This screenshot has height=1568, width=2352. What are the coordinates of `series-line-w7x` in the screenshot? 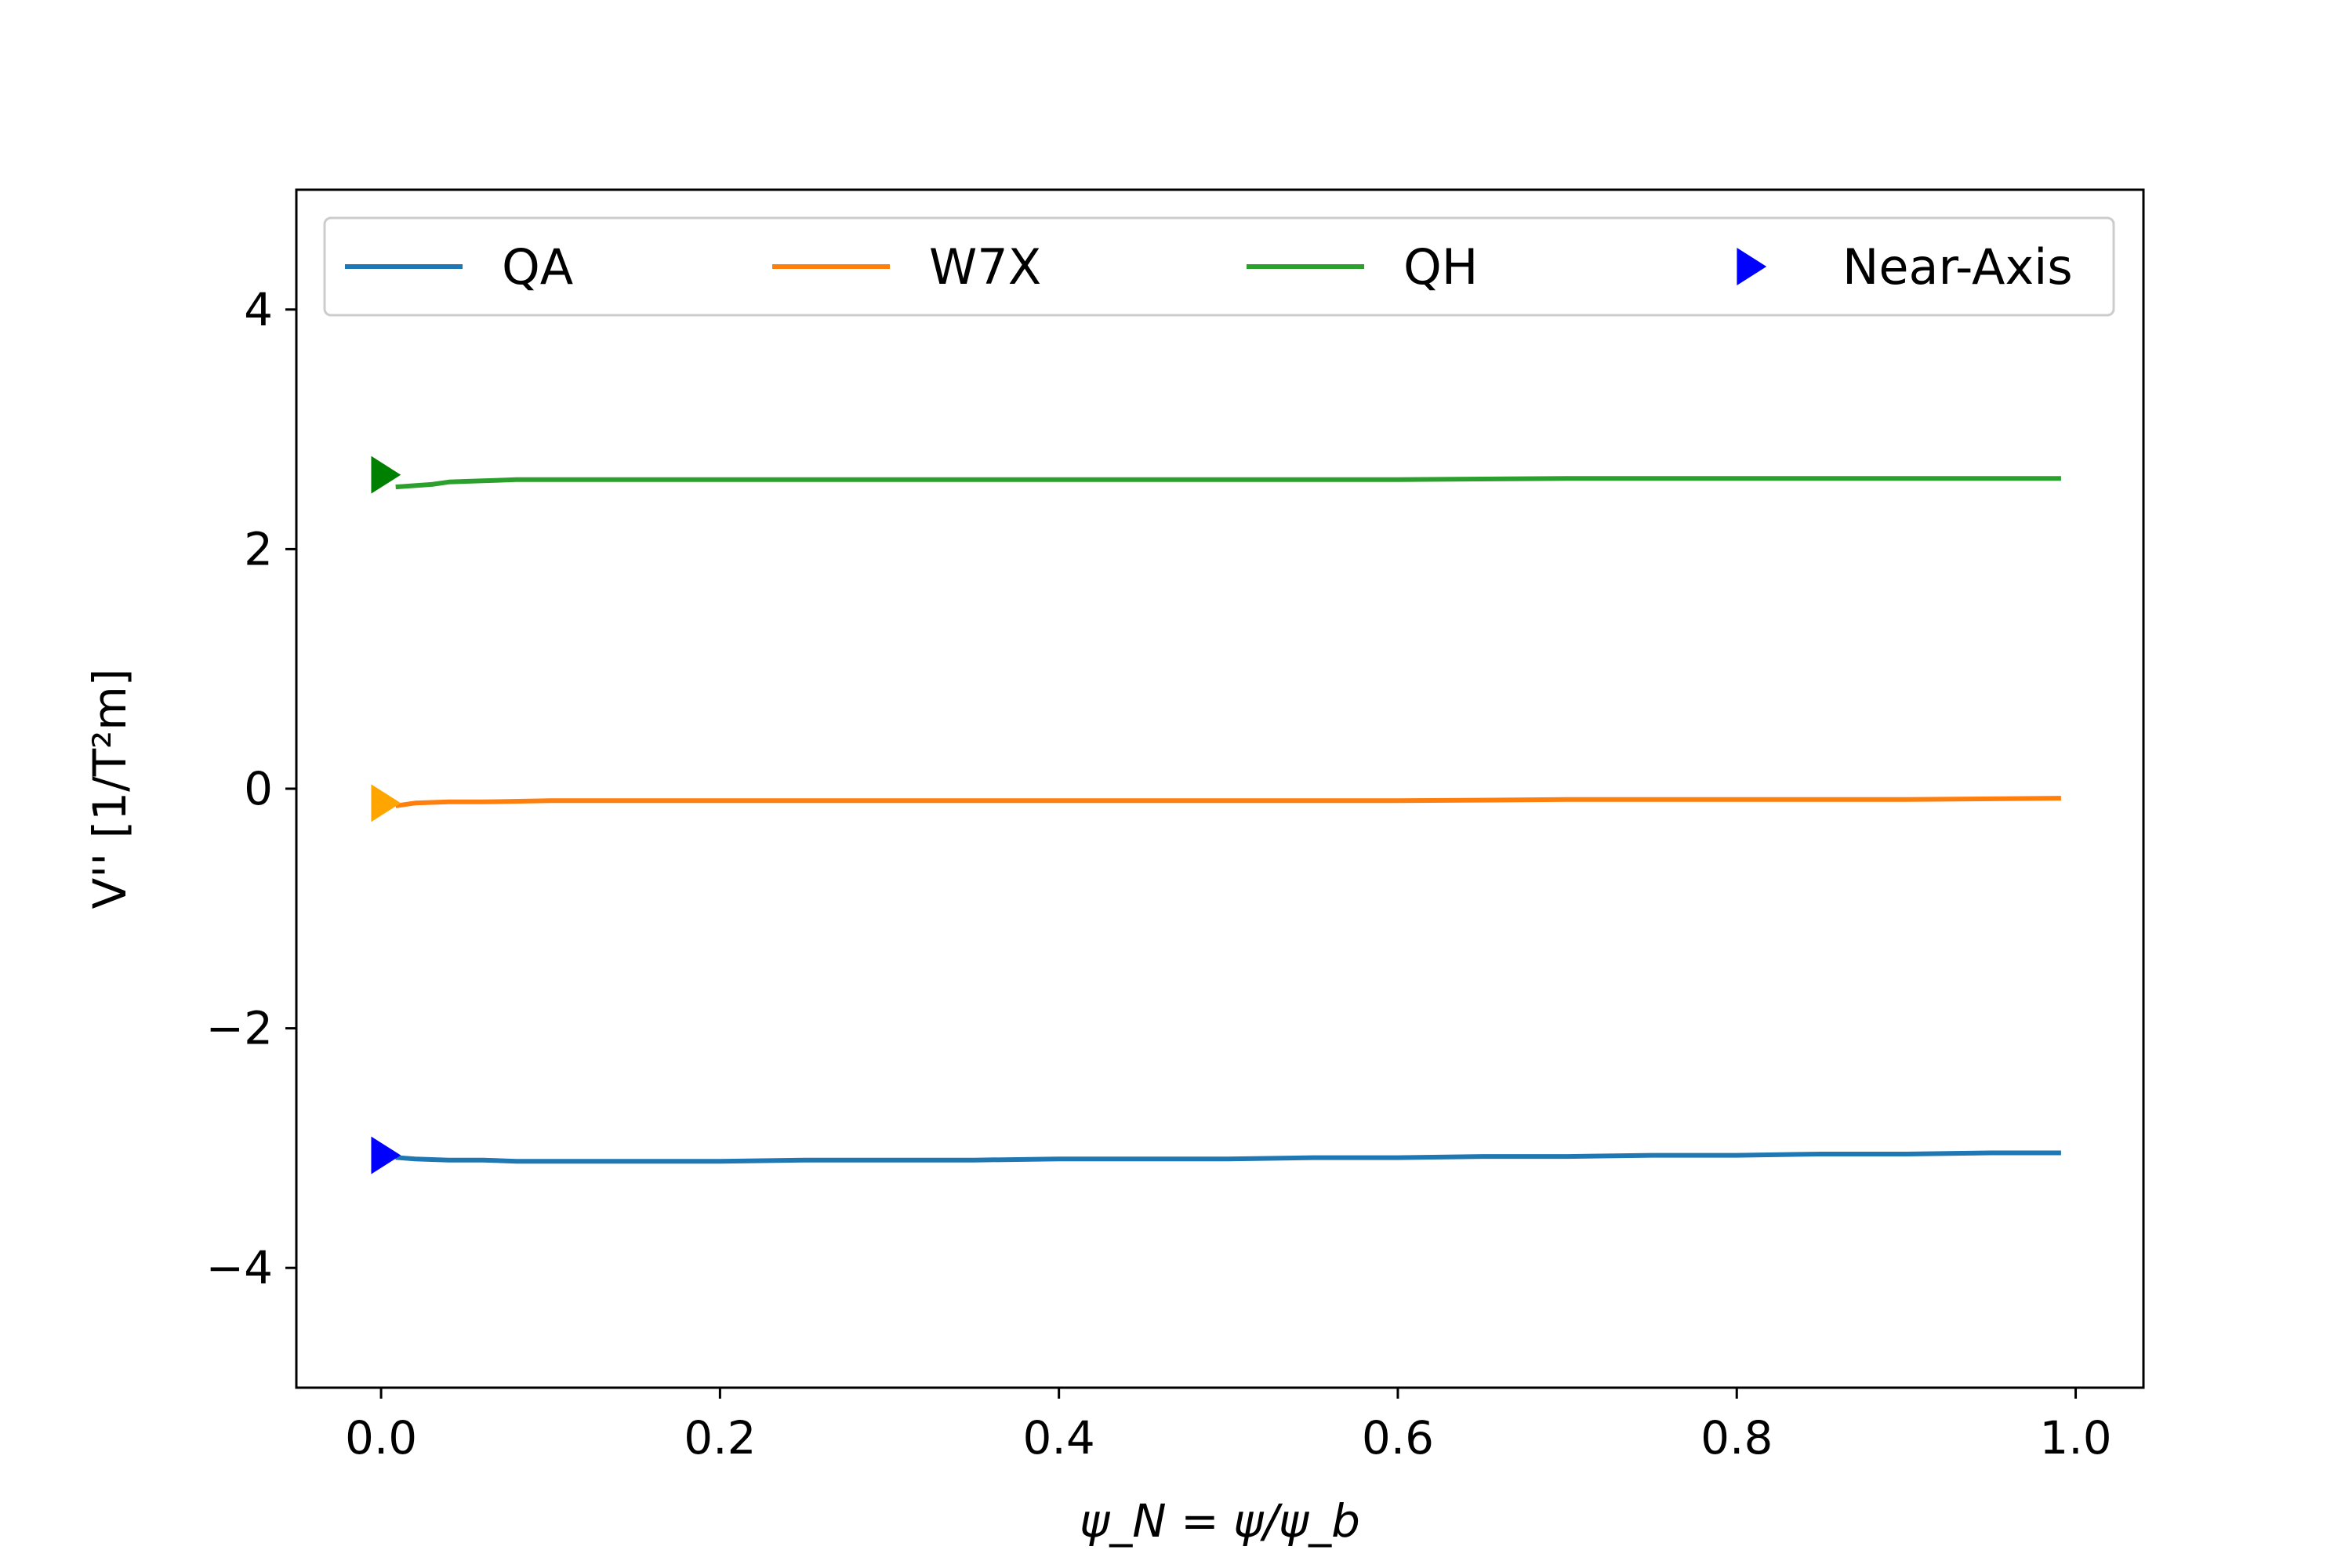 It's located at (1228, 802).